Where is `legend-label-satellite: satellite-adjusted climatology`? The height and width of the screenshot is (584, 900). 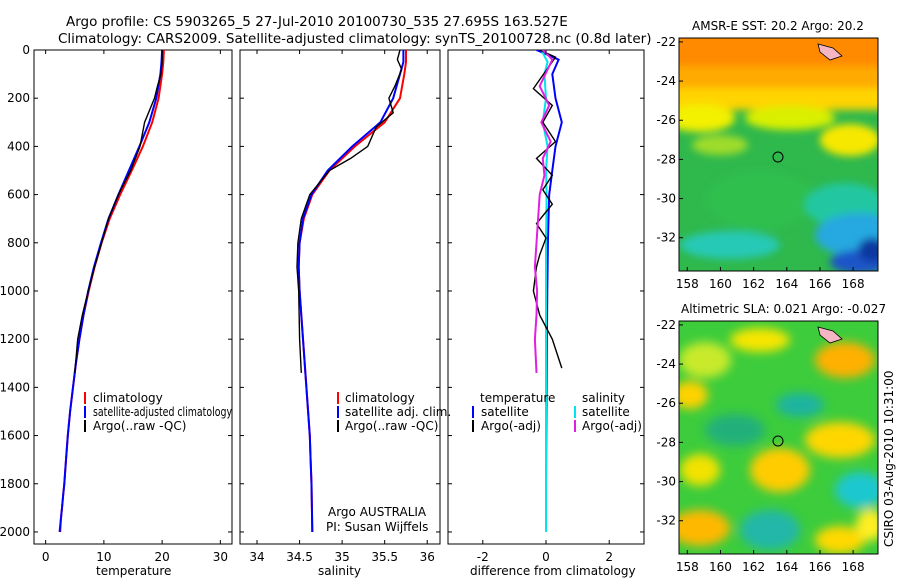 legend-label-satellite: satellite-adjusted climatology is located at coordinates (162, 412).